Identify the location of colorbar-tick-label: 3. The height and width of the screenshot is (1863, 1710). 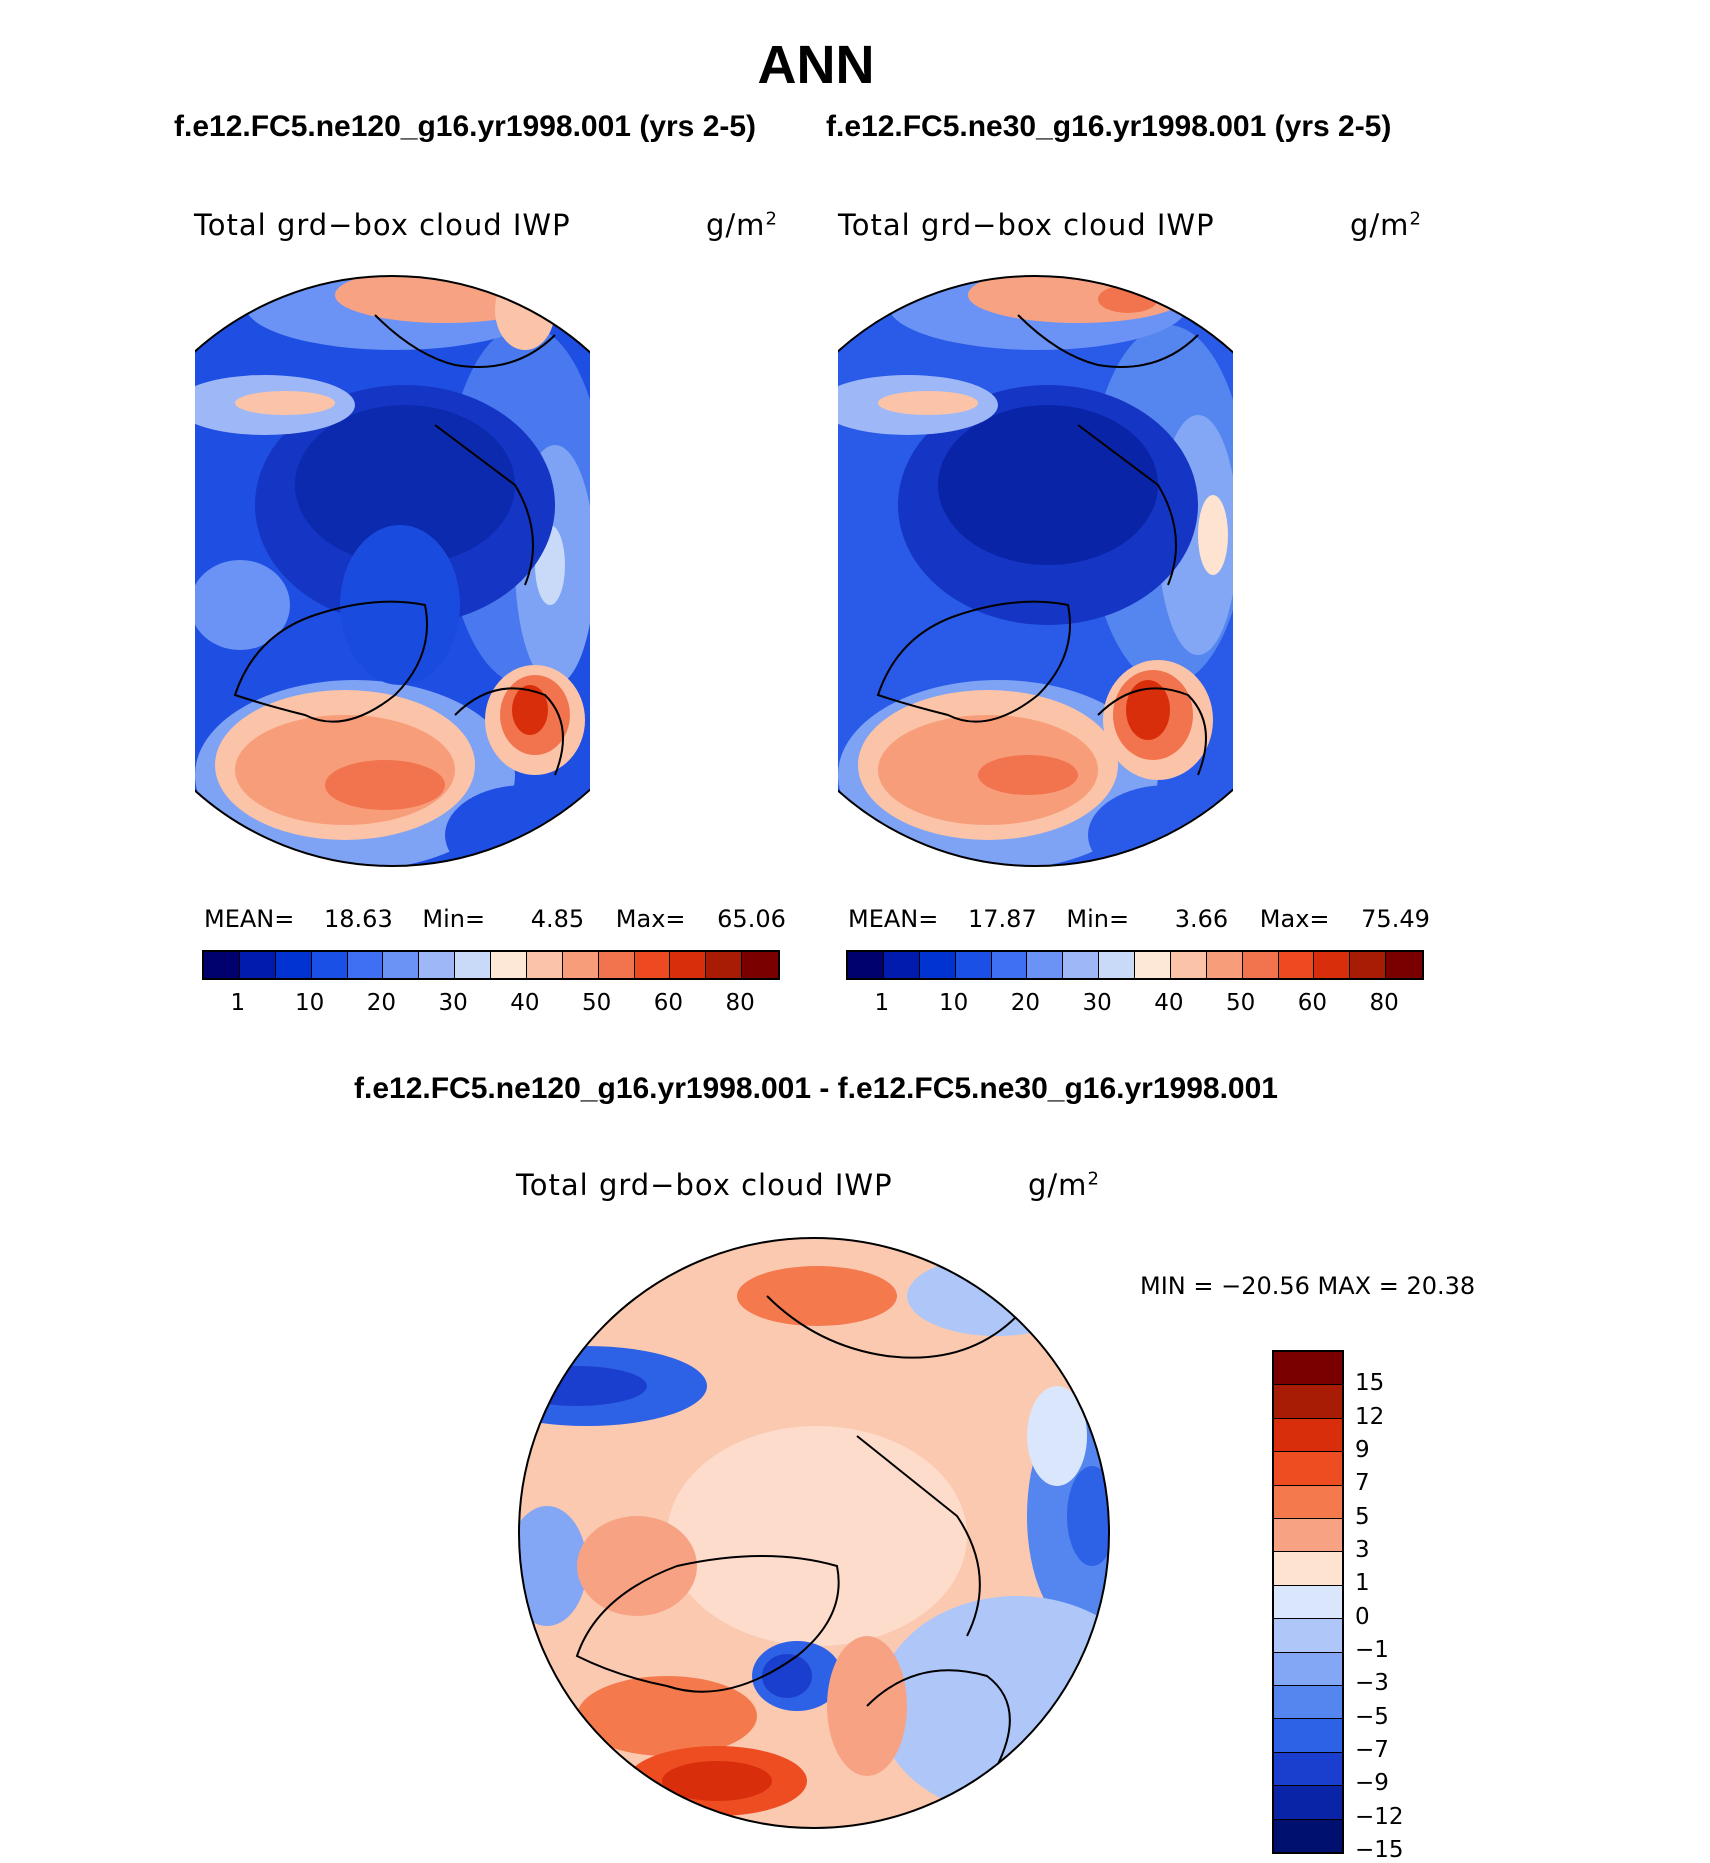
(1362, 1550).